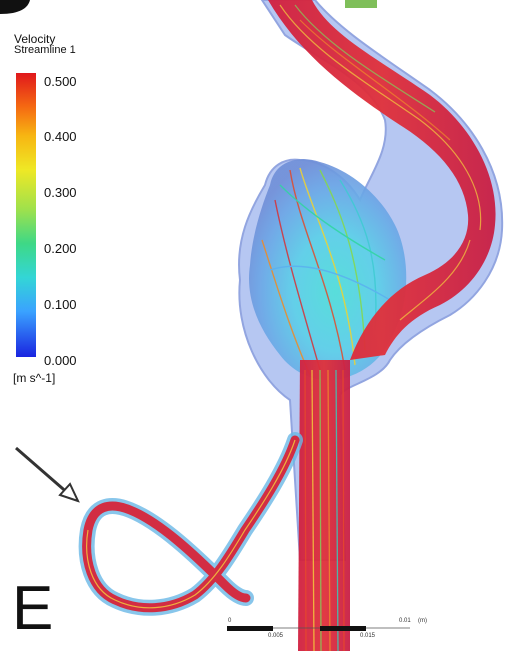 The width and height of the screenshot is (520, 651). What do you see at coordinates (26, 215) in the screenshot?
I see `colorbar` at bounding box center [26, 215].